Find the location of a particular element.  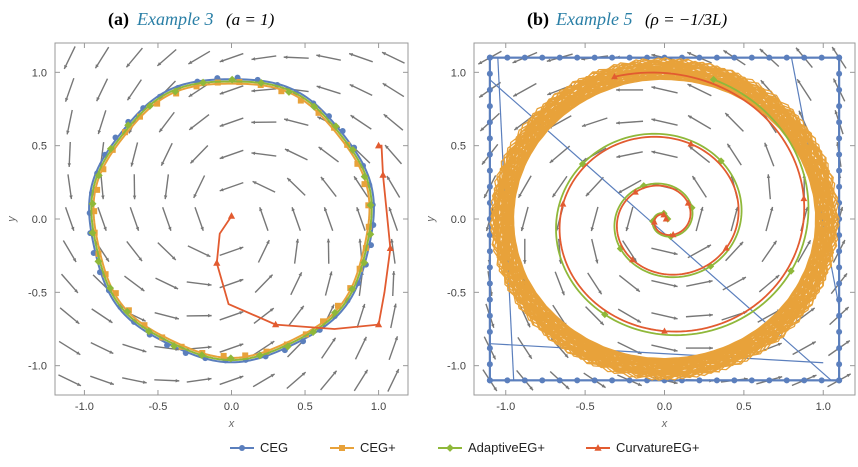

legend-item-ceg: CEG is located at coordinates (259, 447).